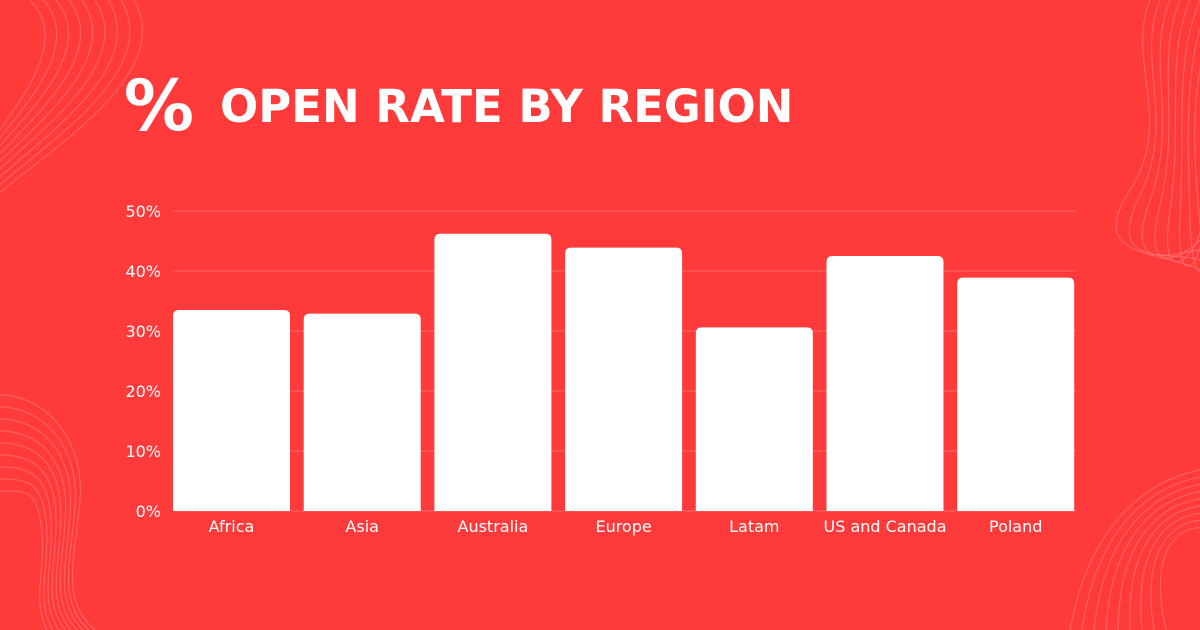 This screenshot has height=630, width=1200. I want to click on x-category-label: Asia, so click(362, 526).